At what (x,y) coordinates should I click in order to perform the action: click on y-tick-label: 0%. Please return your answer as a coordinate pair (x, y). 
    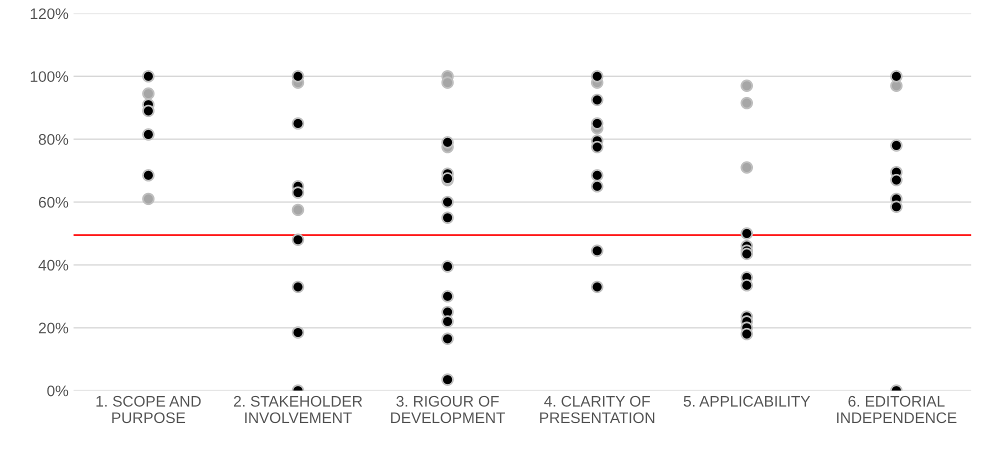
    Looking at the image, I should click on (57, 391).